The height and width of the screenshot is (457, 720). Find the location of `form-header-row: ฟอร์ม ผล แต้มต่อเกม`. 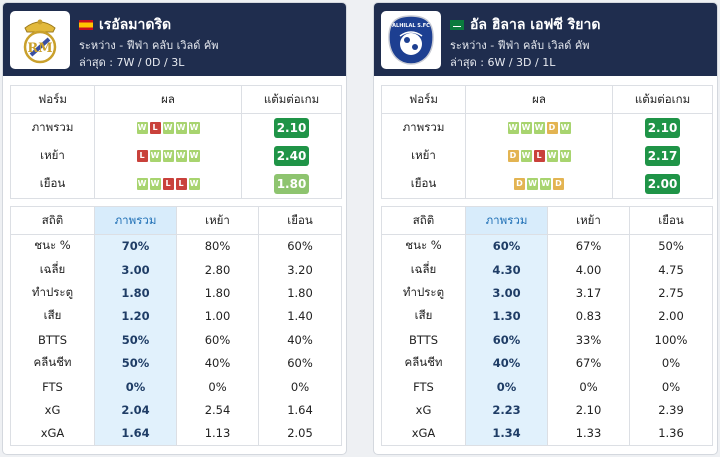

form-header-row: ฟอร์ม ผล แต้มต่อเกม is located at coordinates (547, 99).